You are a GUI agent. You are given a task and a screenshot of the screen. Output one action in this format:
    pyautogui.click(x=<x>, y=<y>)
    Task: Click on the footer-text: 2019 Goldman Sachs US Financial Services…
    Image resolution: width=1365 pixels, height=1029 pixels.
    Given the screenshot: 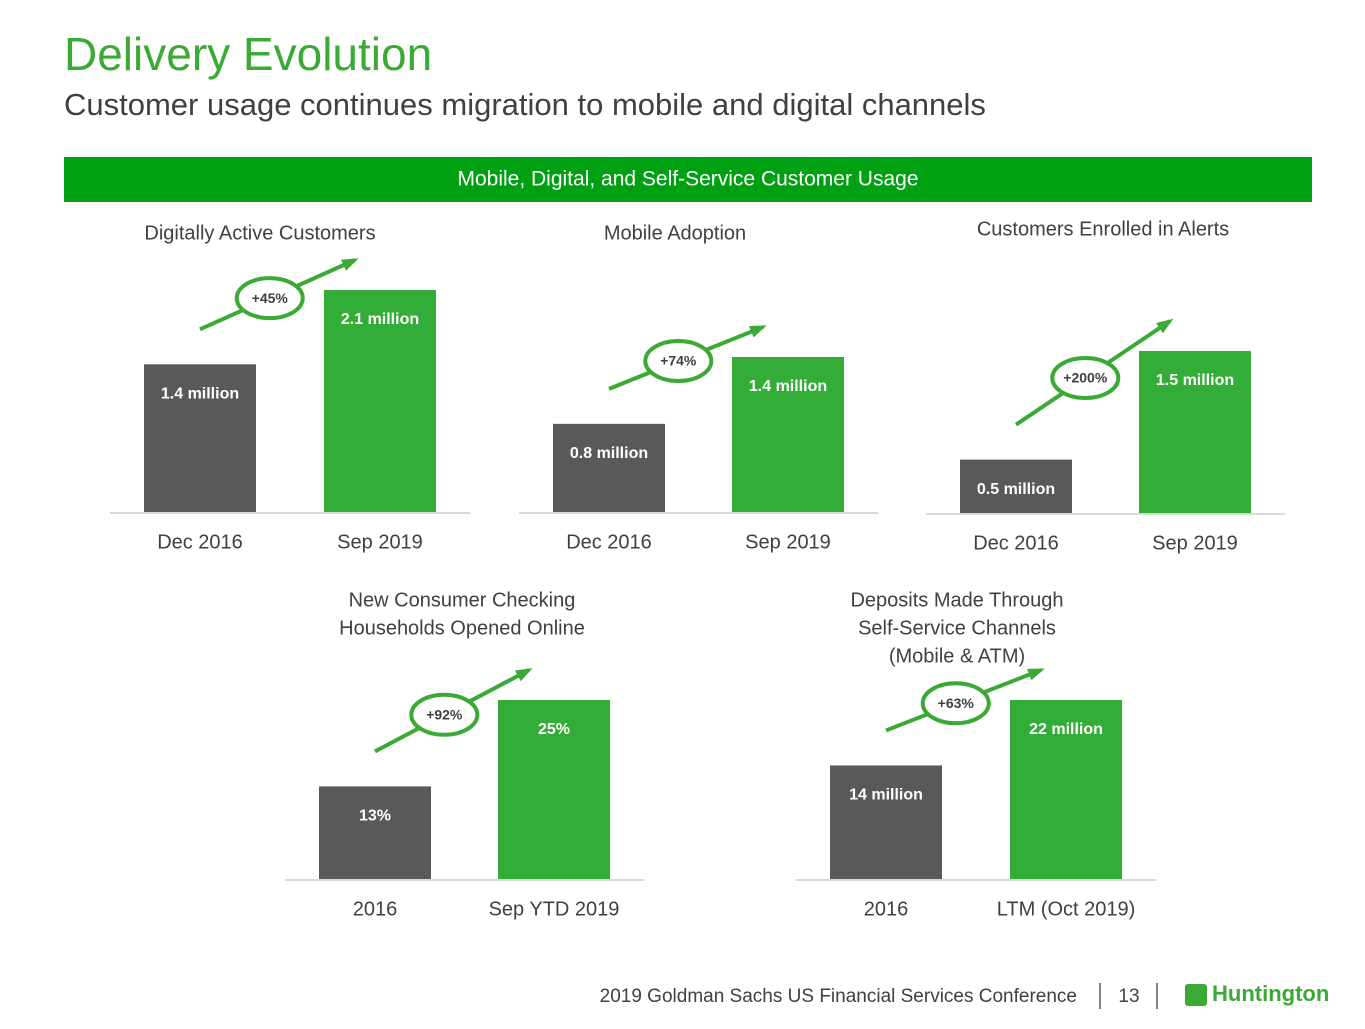 What is the action you would take?
    pyautogui.click(x=838, y=996)
    